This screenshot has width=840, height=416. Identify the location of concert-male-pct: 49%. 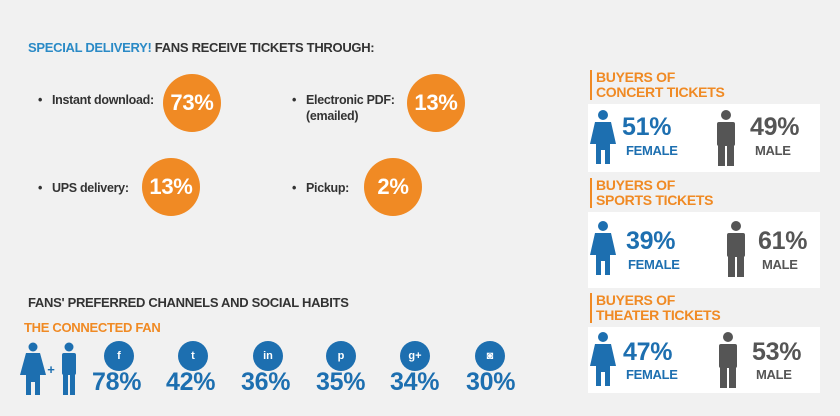
(775, 127).